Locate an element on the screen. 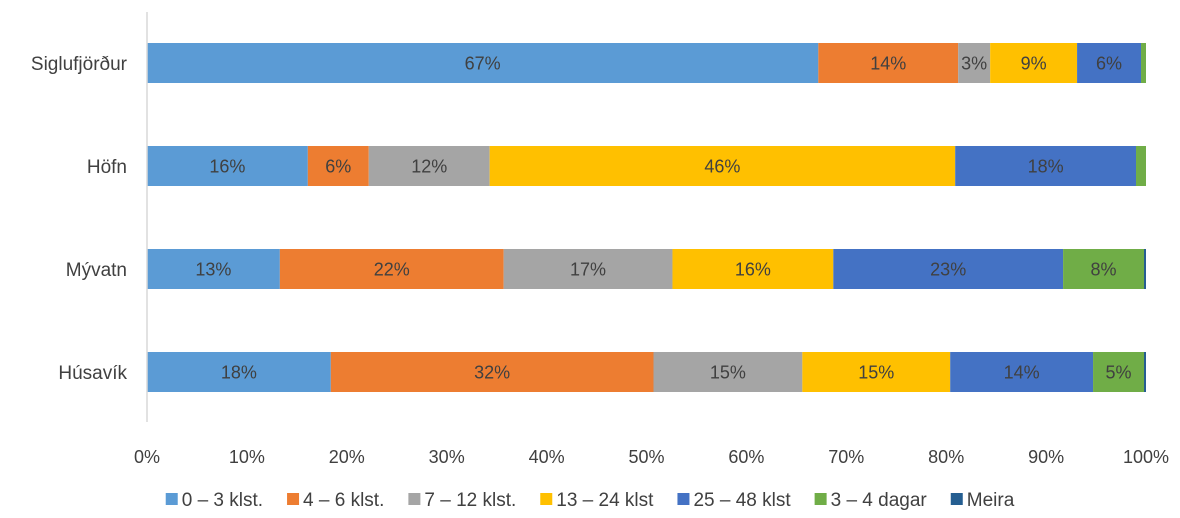 This screenshot has height=518, width=1180. data-label-husavik-3-4-dagar: 5% is located at coordinates (1119, 373).